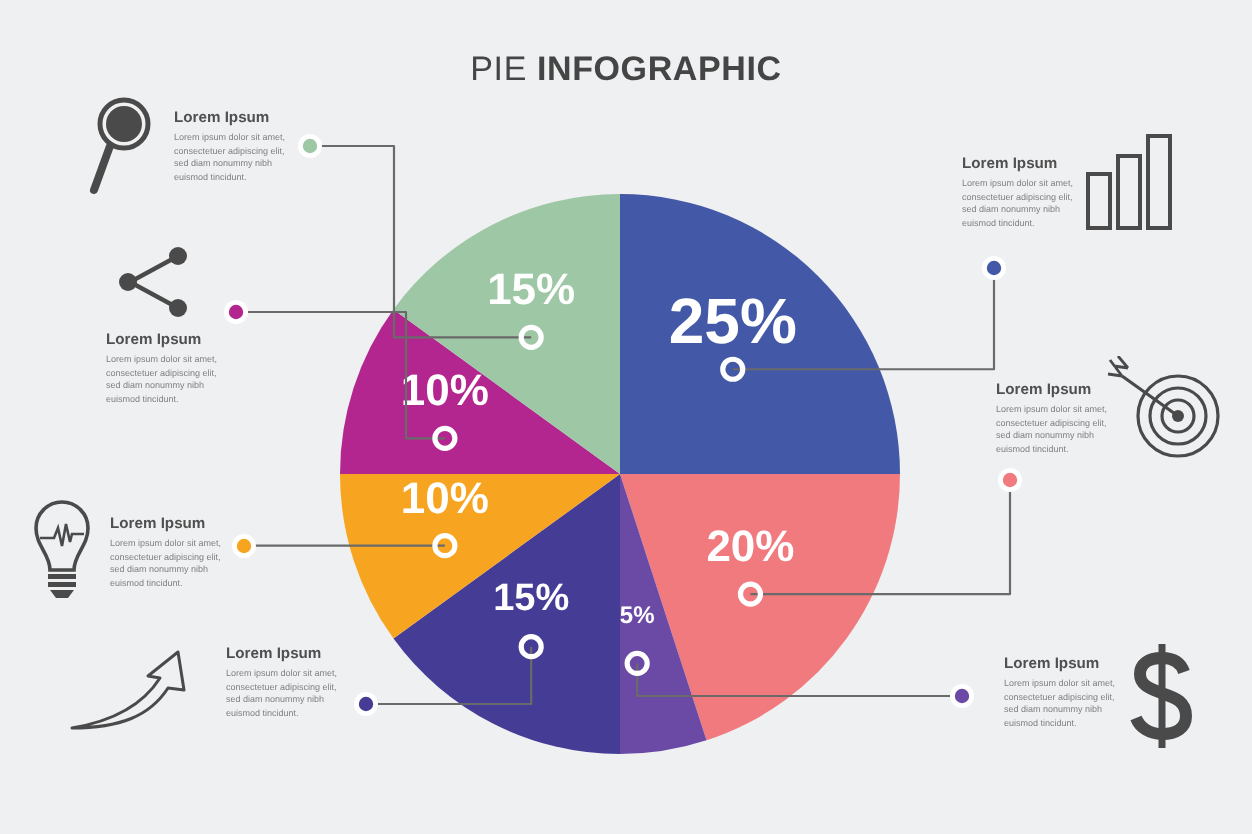 The height and width of the screenshot is (834, 1252). I want to click on data-label: 5%, so click(637, 615).